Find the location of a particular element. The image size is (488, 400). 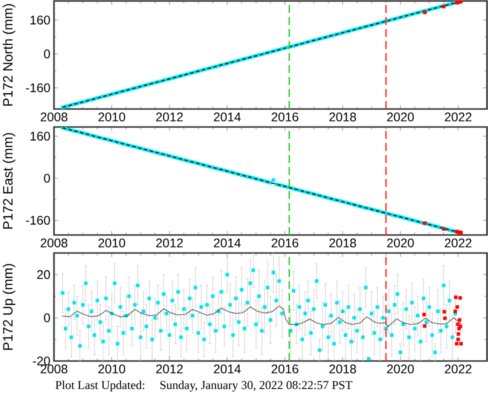

y-tick-label: -20 is located at coordinates (41, 361).